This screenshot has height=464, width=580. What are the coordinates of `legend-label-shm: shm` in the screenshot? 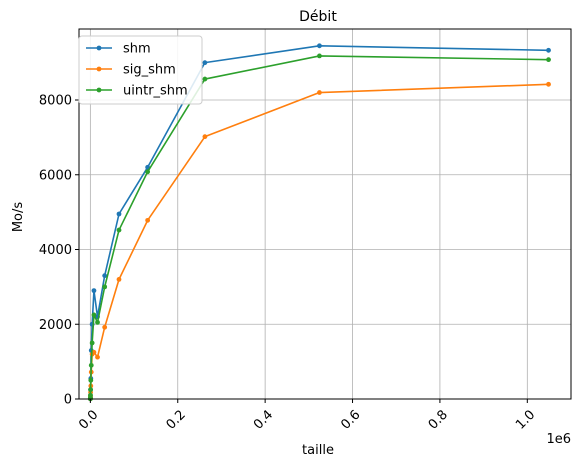 It's located at (137, 49).